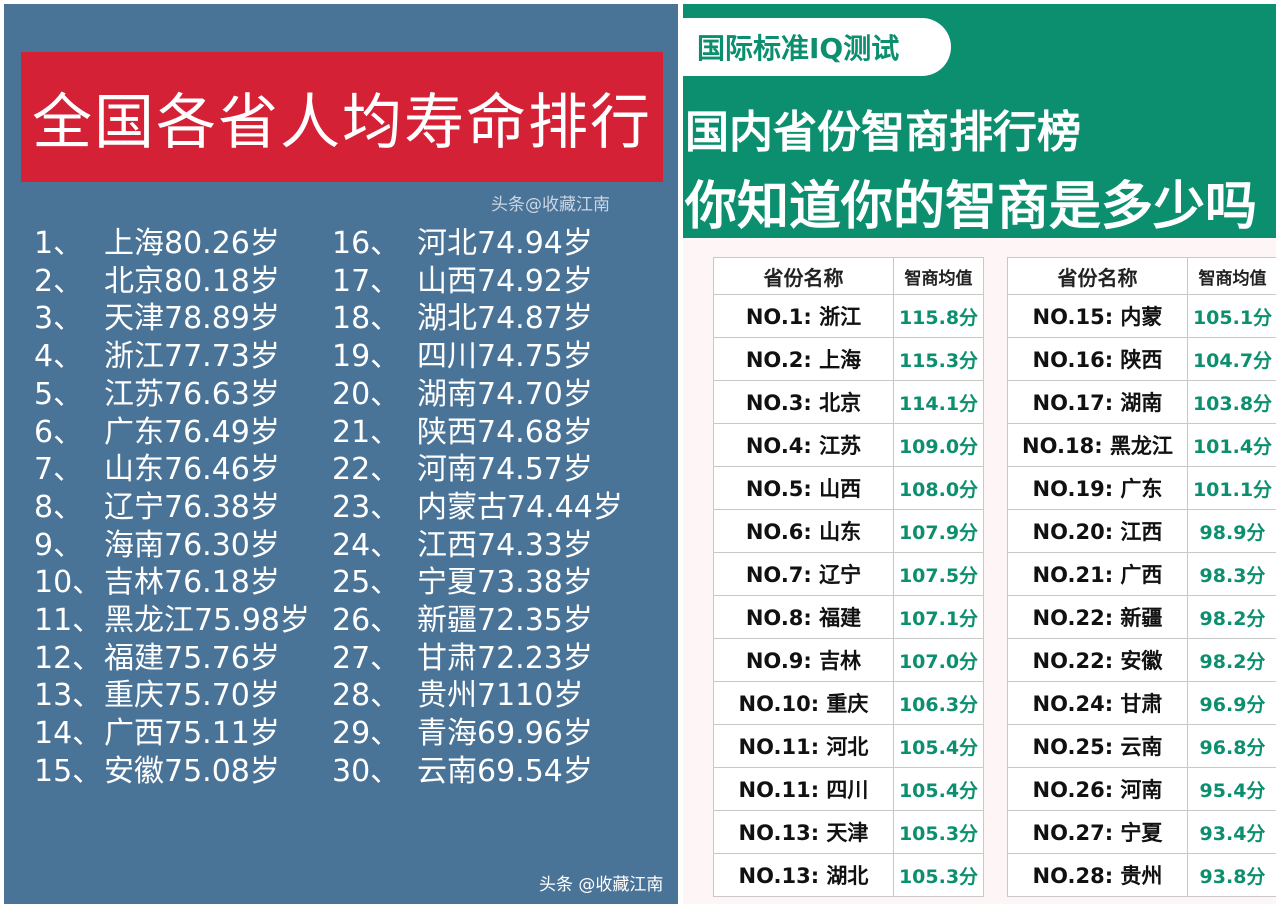  What do you see at coordinates (803, 488) in the screenshot?
I see `province-name: NO.5: 山西` at bounding box center [803, 488].